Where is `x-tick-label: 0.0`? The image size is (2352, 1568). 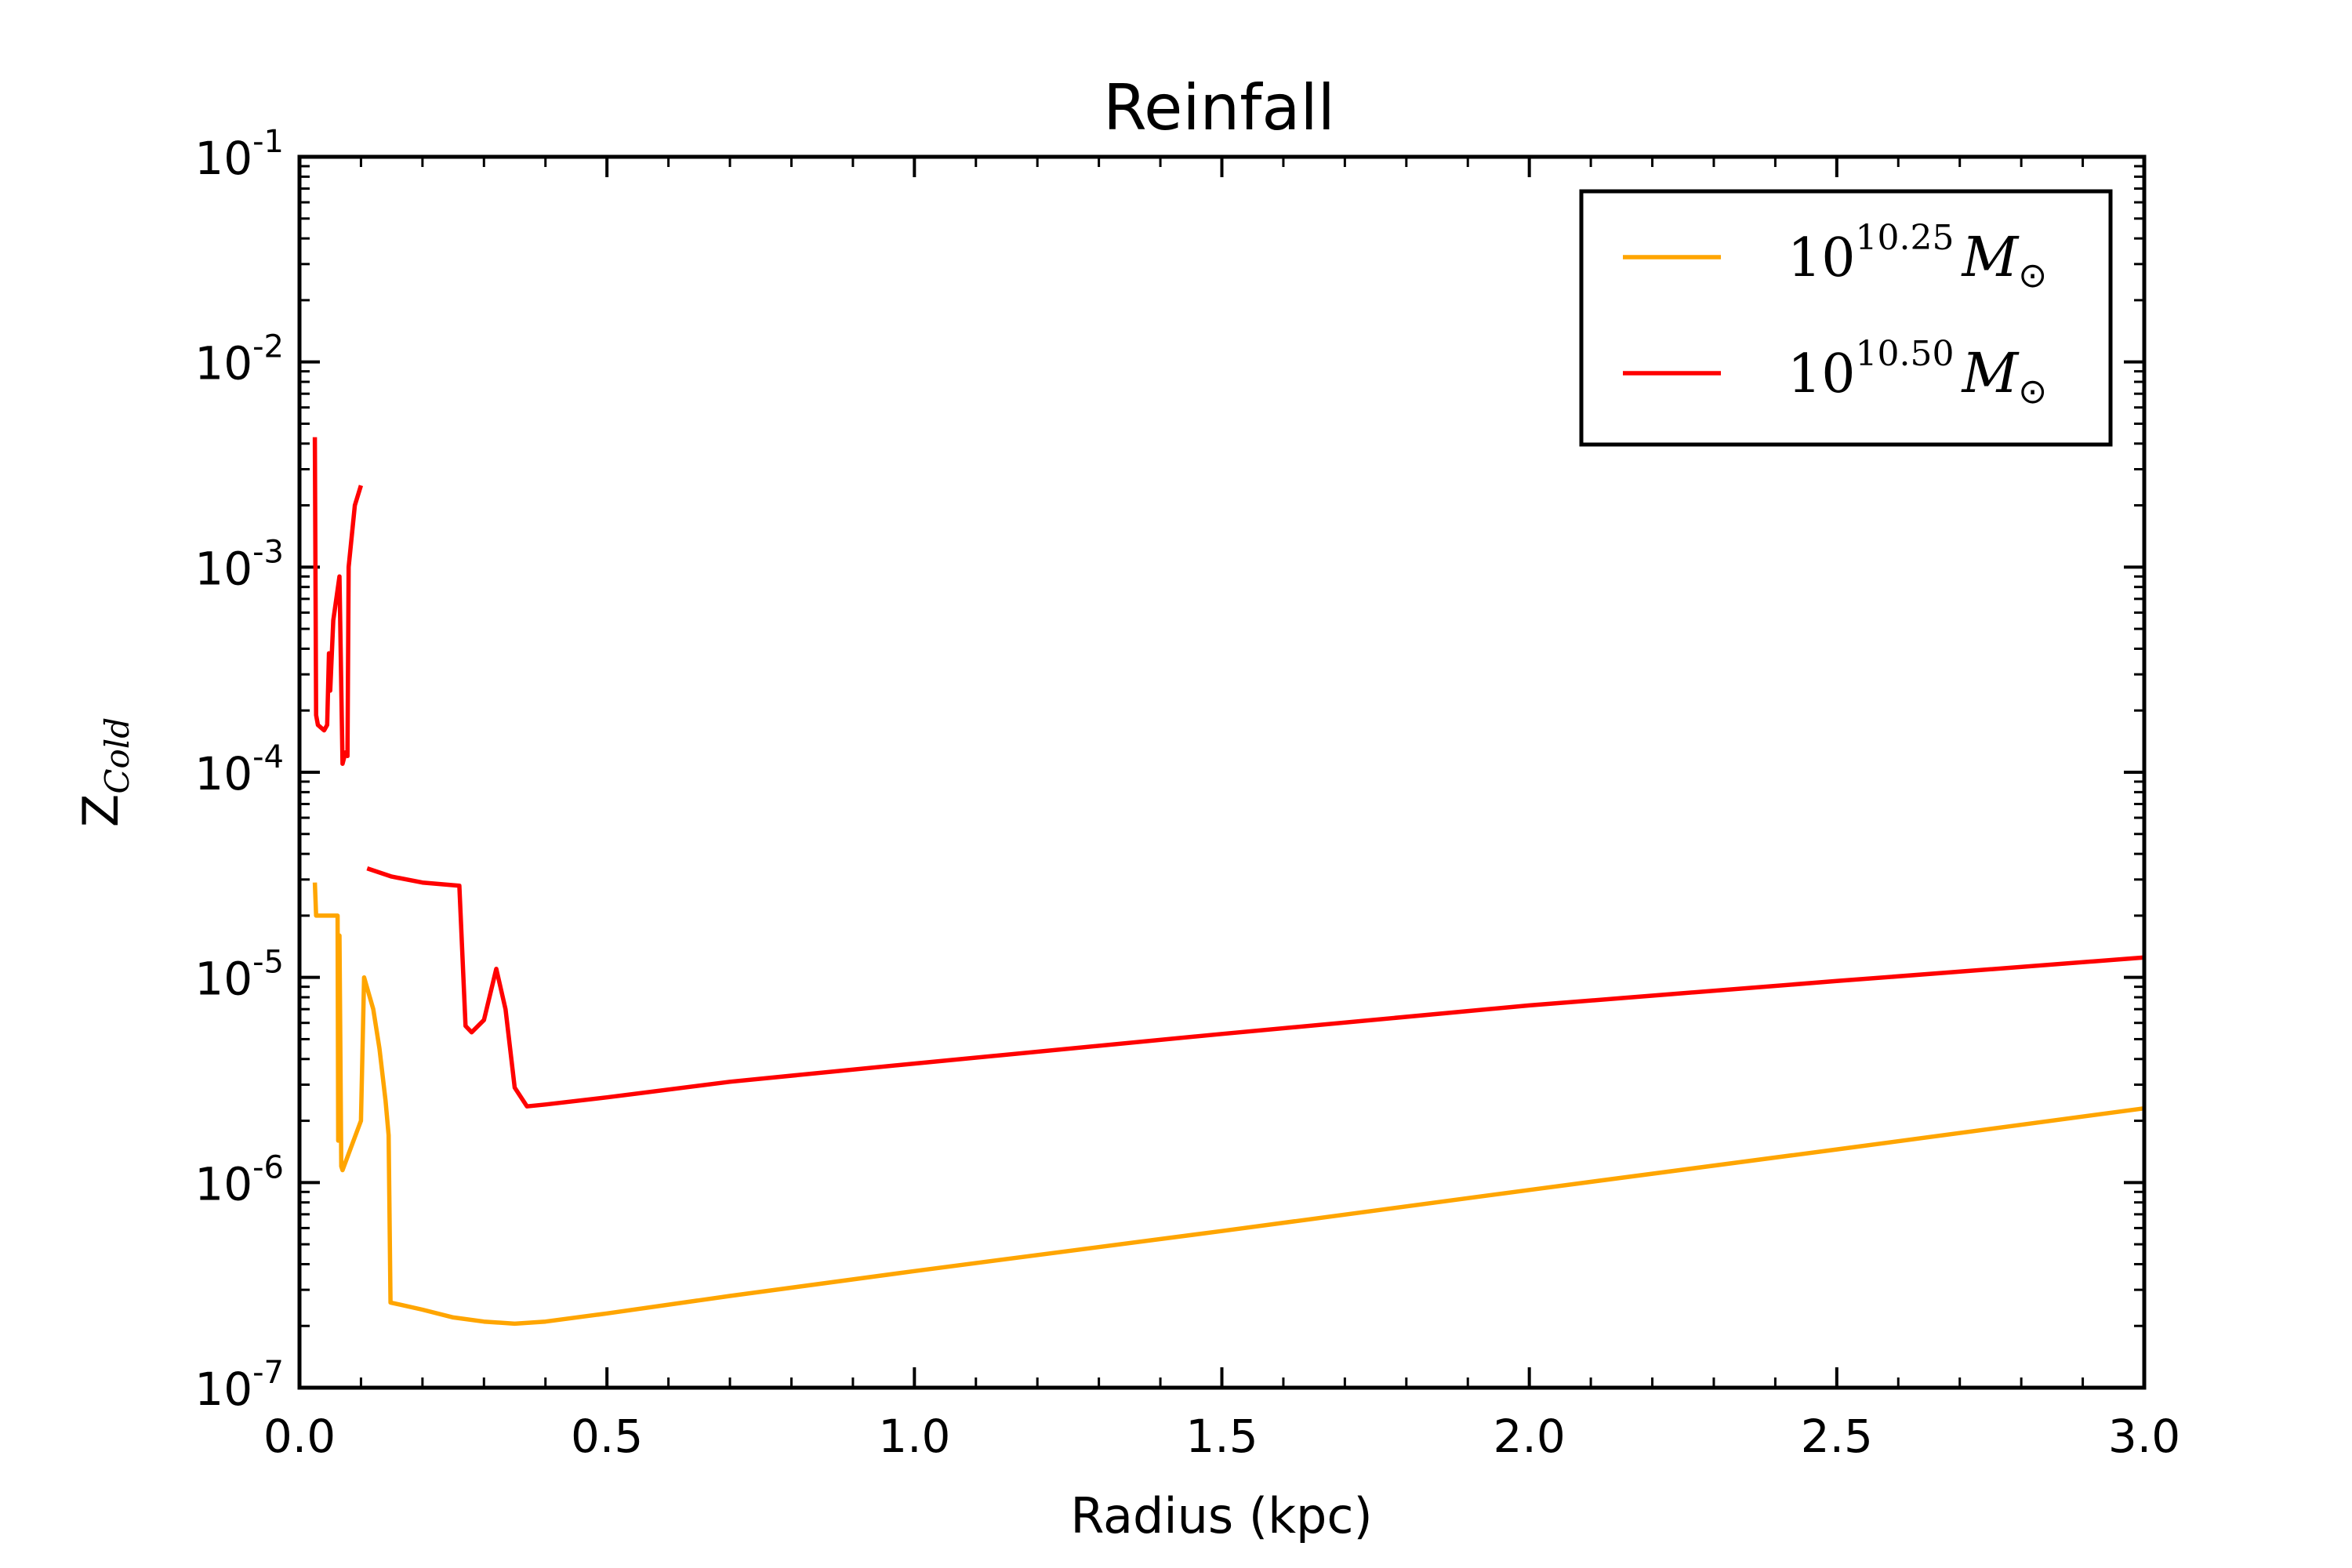 x-tick-label: 0.0 is located at coordinates (299, 1436).